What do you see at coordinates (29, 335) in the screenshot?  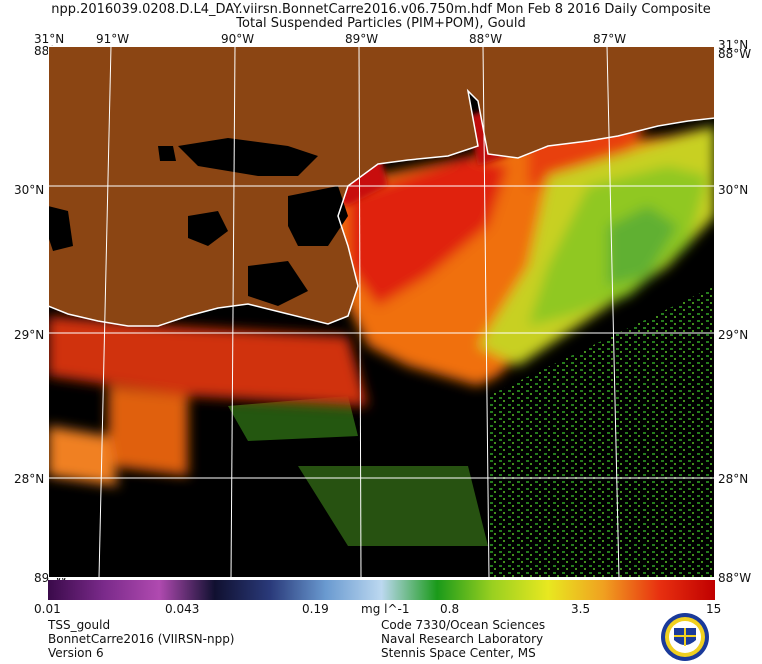 I see `lat-label-29n-left: 29°N` at bounding box center [29, 335].